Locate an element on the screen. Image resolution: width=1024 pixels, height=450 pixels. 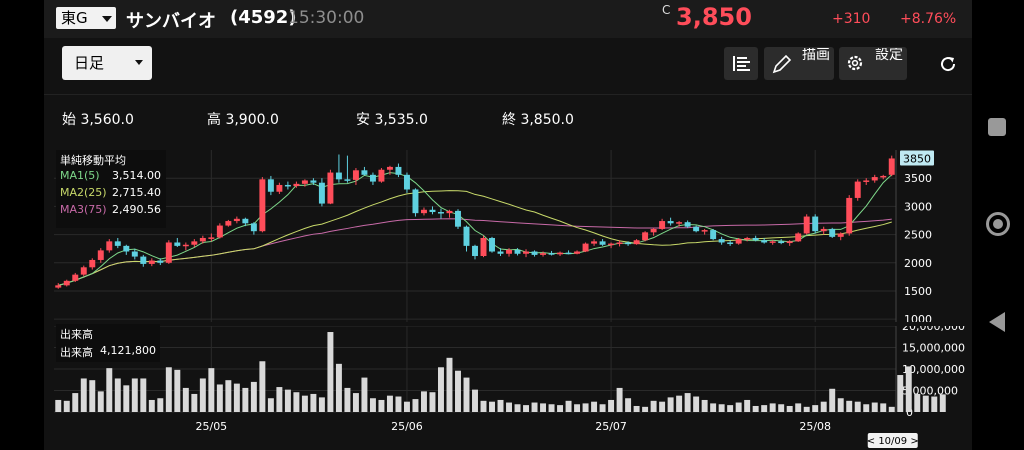
close-value: 3,850.0 is located at coordinates (547, 120).